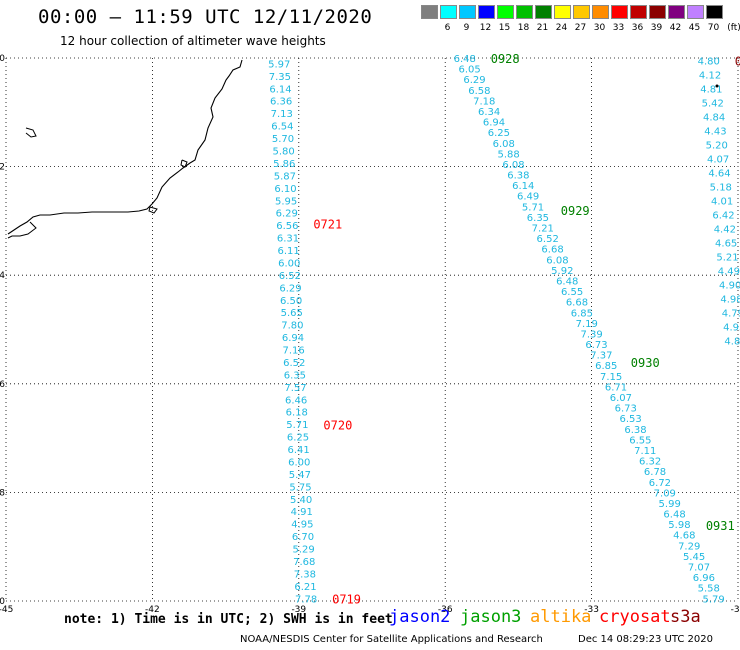  Describe the element at coordinates (626, 409) in the screenshot. I see `wave-height-value: 6.73` at that location.